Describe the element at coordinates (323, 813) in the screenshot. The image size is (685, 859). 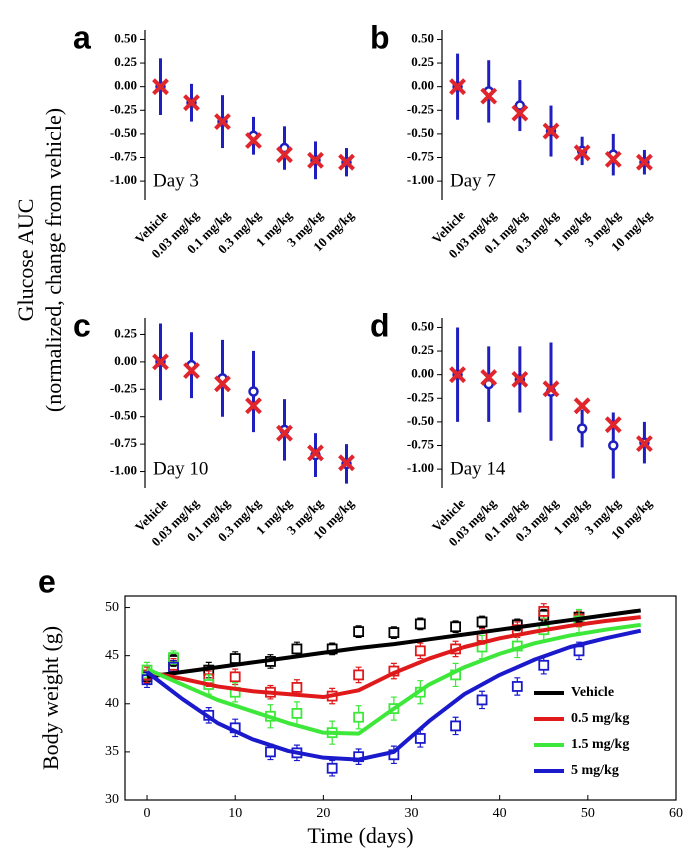
I see `x-tick-label: 20` at that location.